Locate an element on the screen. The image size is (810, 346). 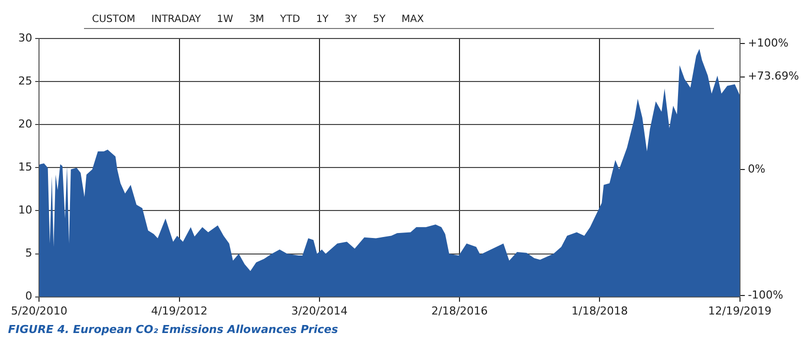
y2-tick-label: -100% is located at coordinates (766, 295).